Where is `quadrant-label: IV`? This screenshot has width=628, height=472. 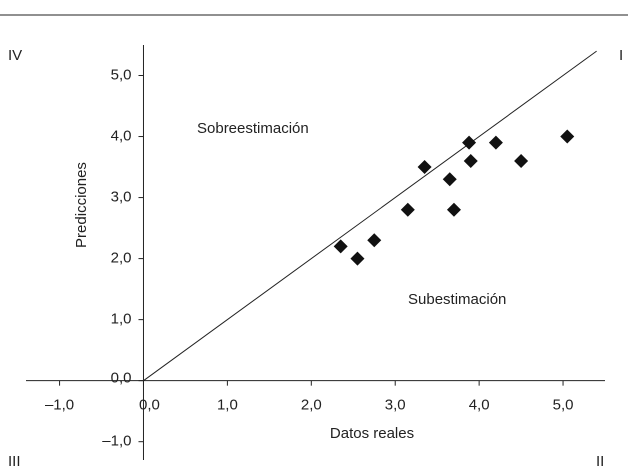 quadrant-label: IV is located at coordinates (15, 55).